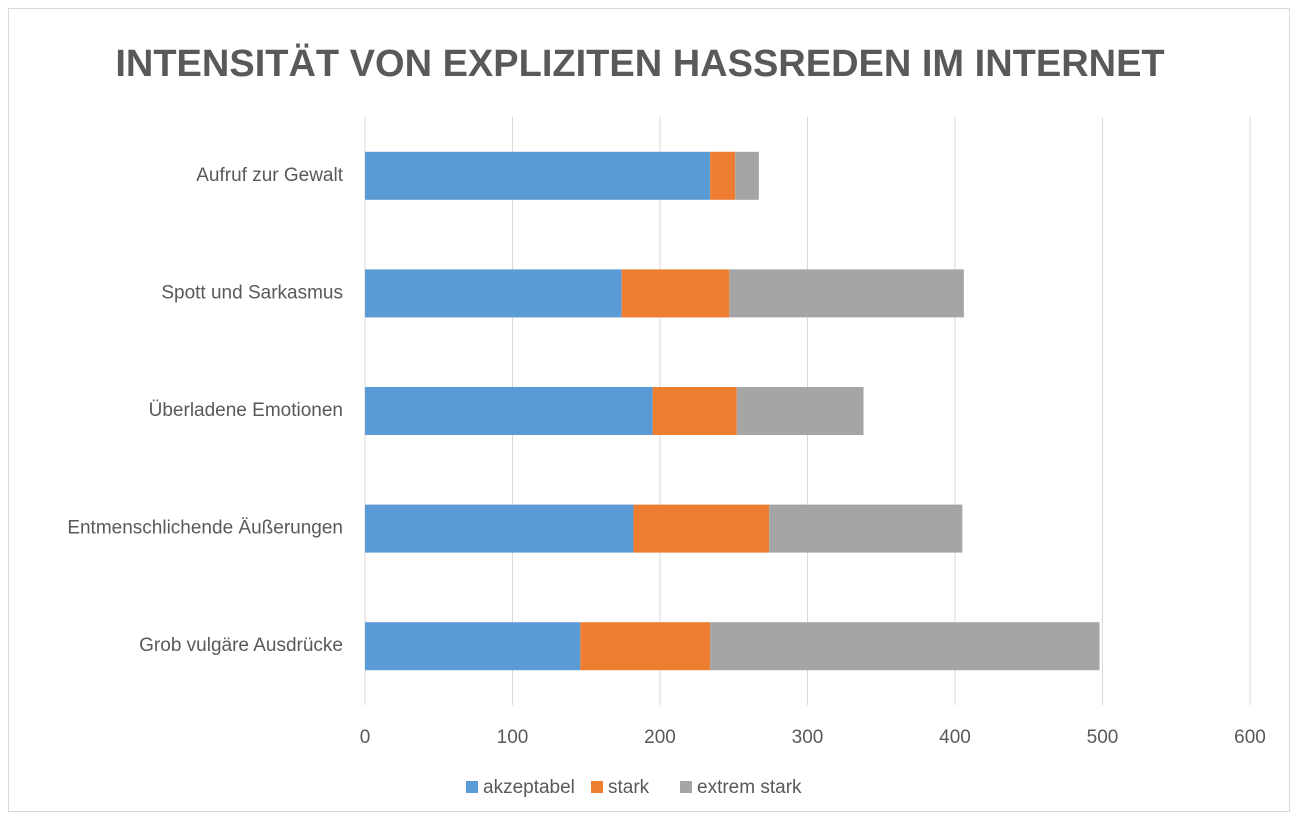 The width and height of the screenshot is (1299, 820). What do you see at coordinates (1250, 737) in the screenshot?
I see `x-tick-label: 600` at bounding box center [1250, 737].